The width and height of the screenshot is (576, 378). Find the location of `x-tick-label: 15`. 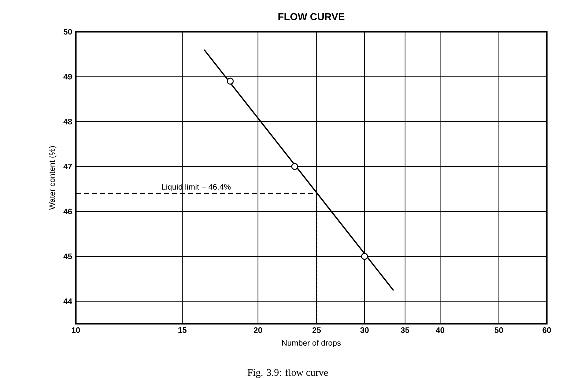

x-tick-label: 15 is located at coordinates (182, 331).